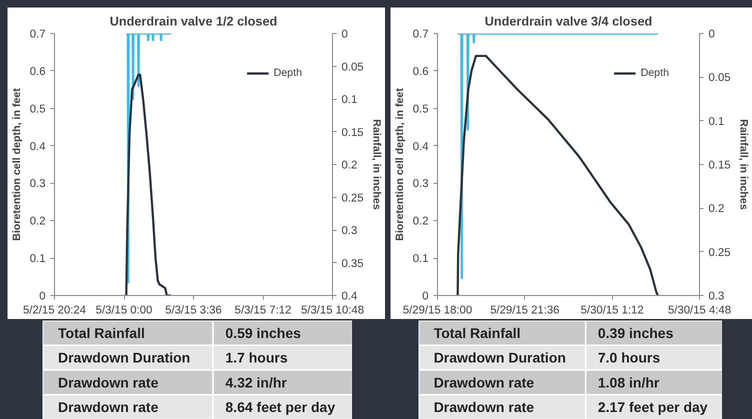  Describe the element at coordinates (256, 358) in the screenshot. I see `text: 1.7 hours` at that location.